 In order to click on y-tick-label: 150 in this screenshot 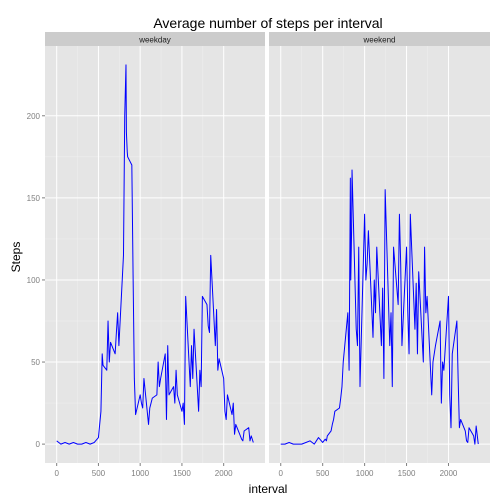, I will do `click(34, 198)`.